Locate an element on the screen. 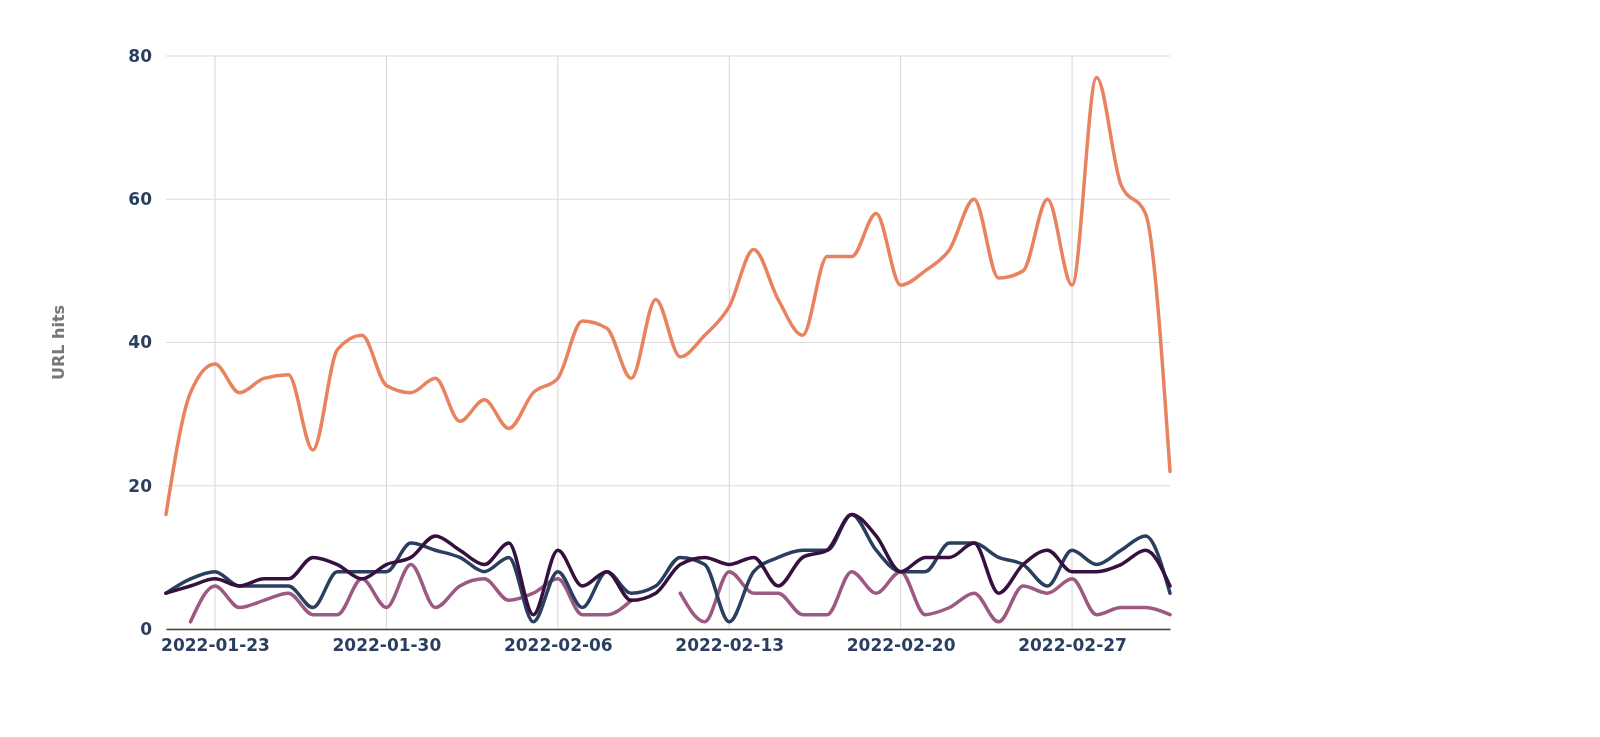 This screenshot has width=1600, height=737. x-tick-label: 2022-02-13 is located at coordinates (730, 645).